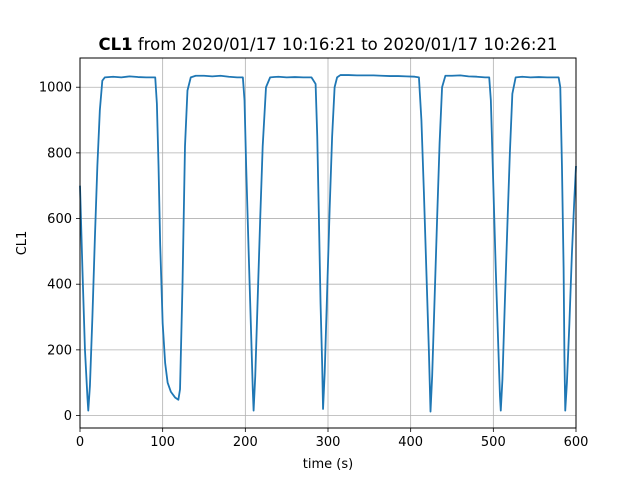 The width and height of the screenshot is (640, 480). What do you see at coordinates (576, 442) in the screenshot?
I see `x-tick-label: 600` at bounding box center [576, 442].